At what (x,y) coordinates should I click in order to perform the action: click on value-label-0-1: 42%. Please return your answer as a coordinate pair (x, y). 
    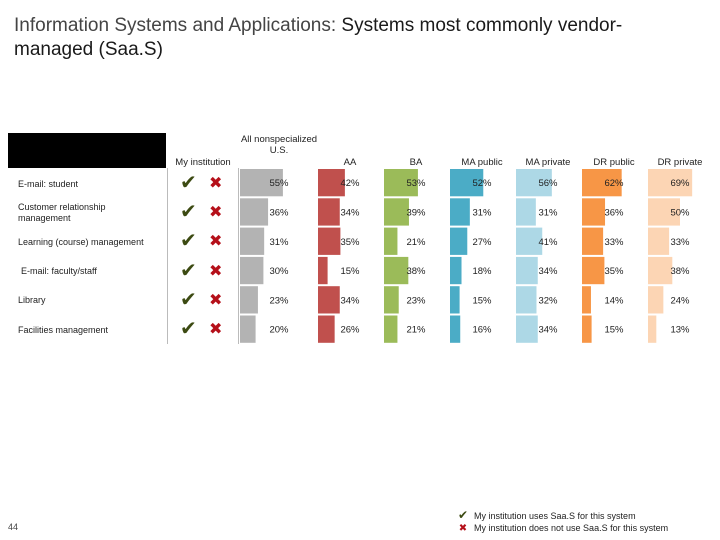
    Looking at the image, I should click on (350, 183).